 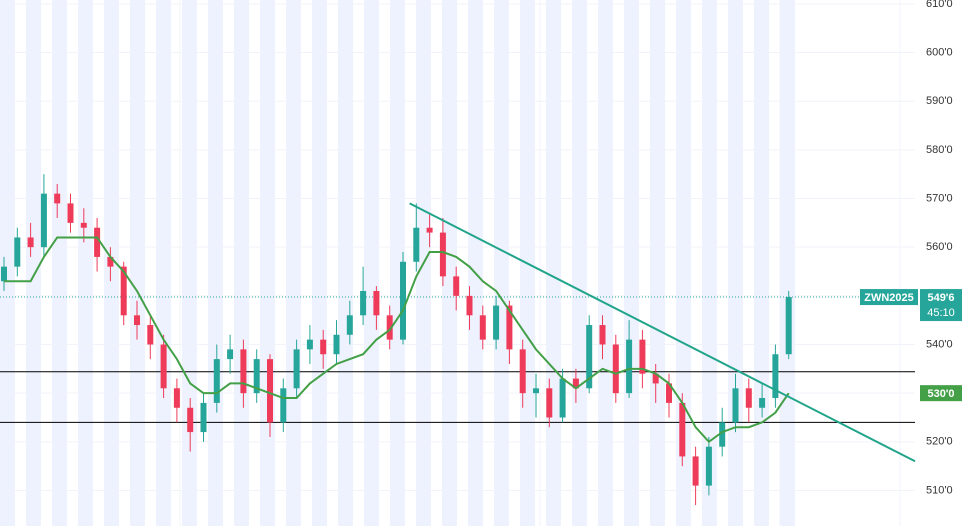 What do you see at coordinates (939, 490) in the screenshot?
I see `y-tick-label: 510'0` at bounding box center [939, 490].